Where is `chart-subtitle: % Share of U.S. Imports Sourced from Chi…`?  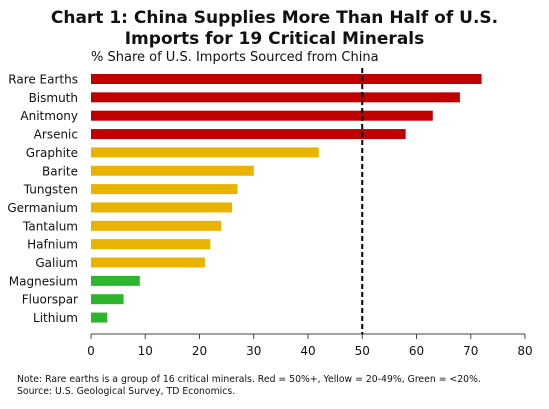
chart-subtitle: % Share of U.S. Imports Sourced from Chi… is located at coordinates (235, 57).